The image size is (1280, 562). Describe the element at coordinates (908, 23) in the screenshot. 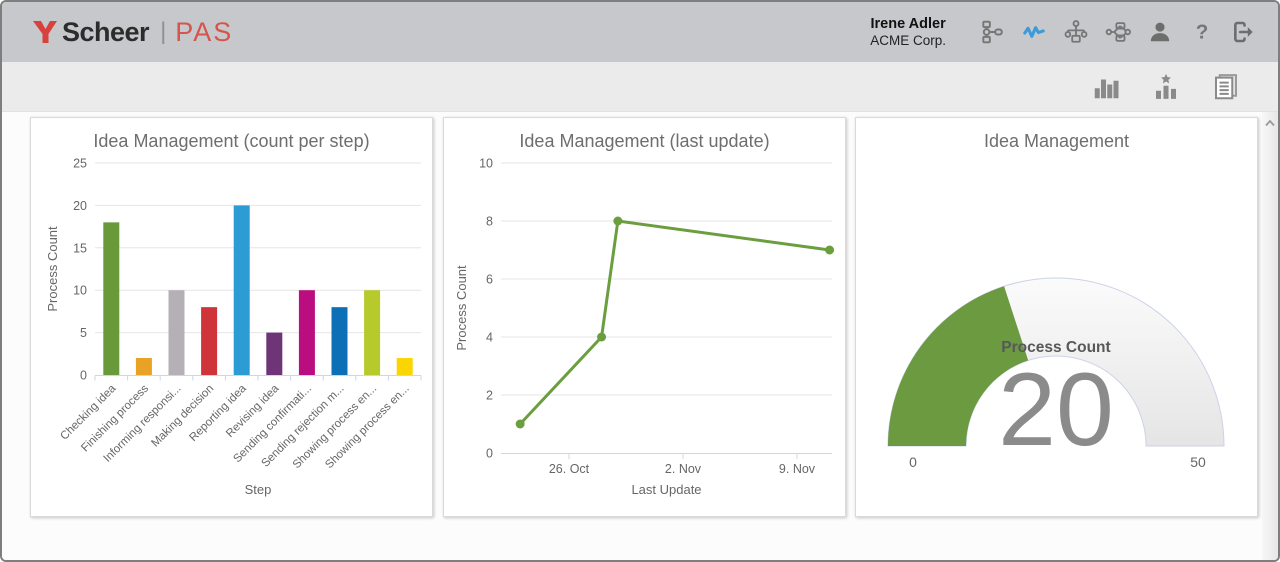

I see `user-name: Irene Adler` at that location.